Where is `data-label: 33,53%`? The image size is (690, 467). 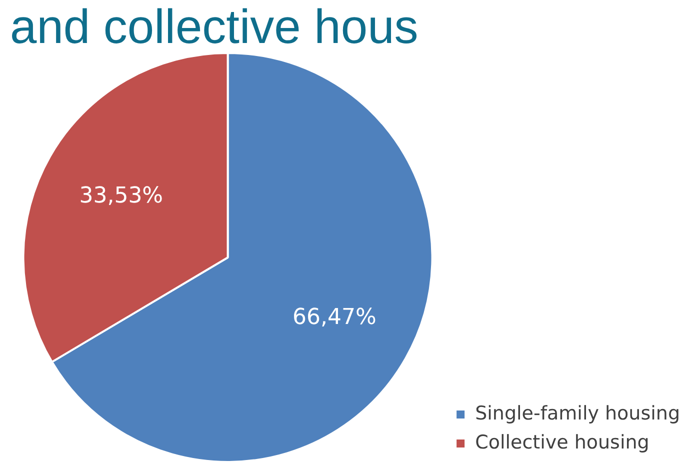
data-label: 33,53% is located at coordinates (121, 196).